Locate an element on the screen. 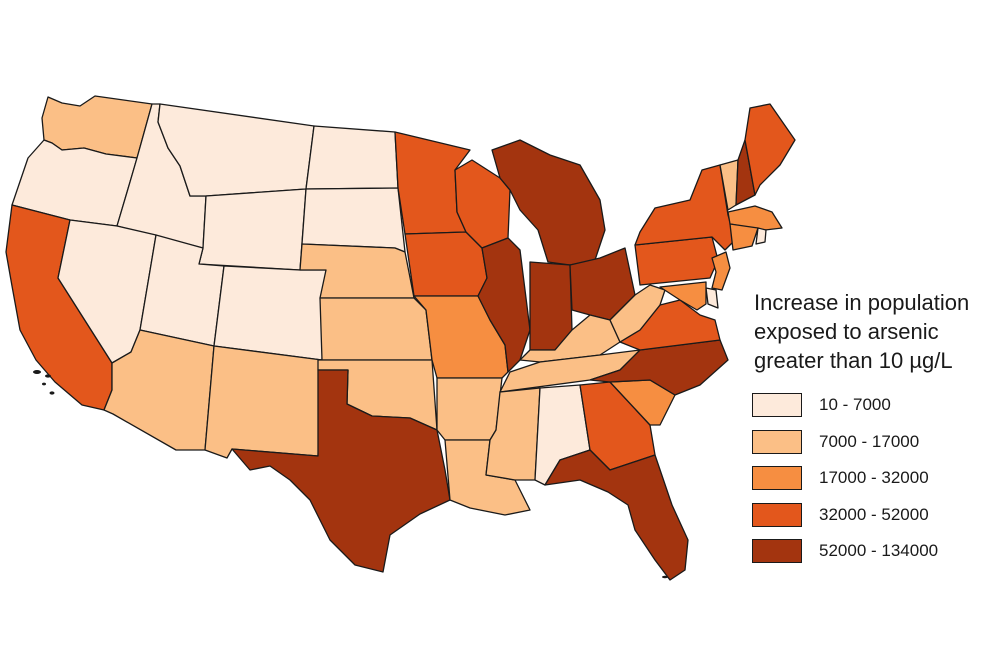  legend-title-line: greater than 10 µg/L is located at coordinates (853, 360).